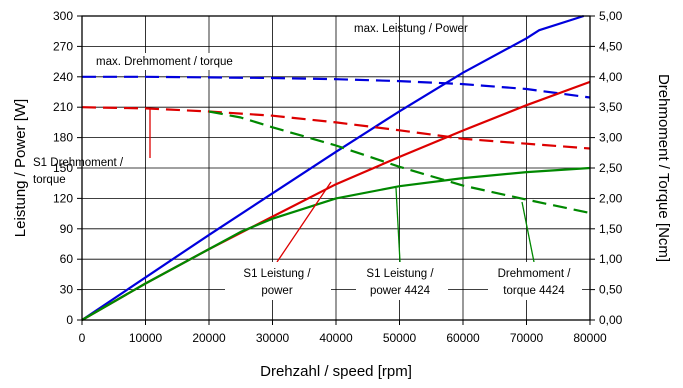  I want to click on y-axis-title-left: Leistung / Power [W], so click(20, 168).